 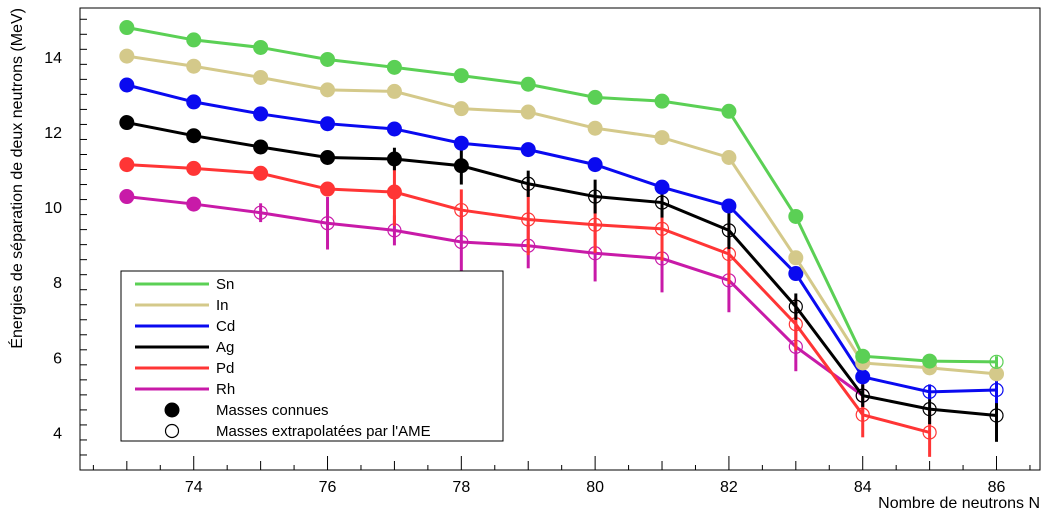 I want to click on x-tick-label: 76, so click(x=328, y=487).